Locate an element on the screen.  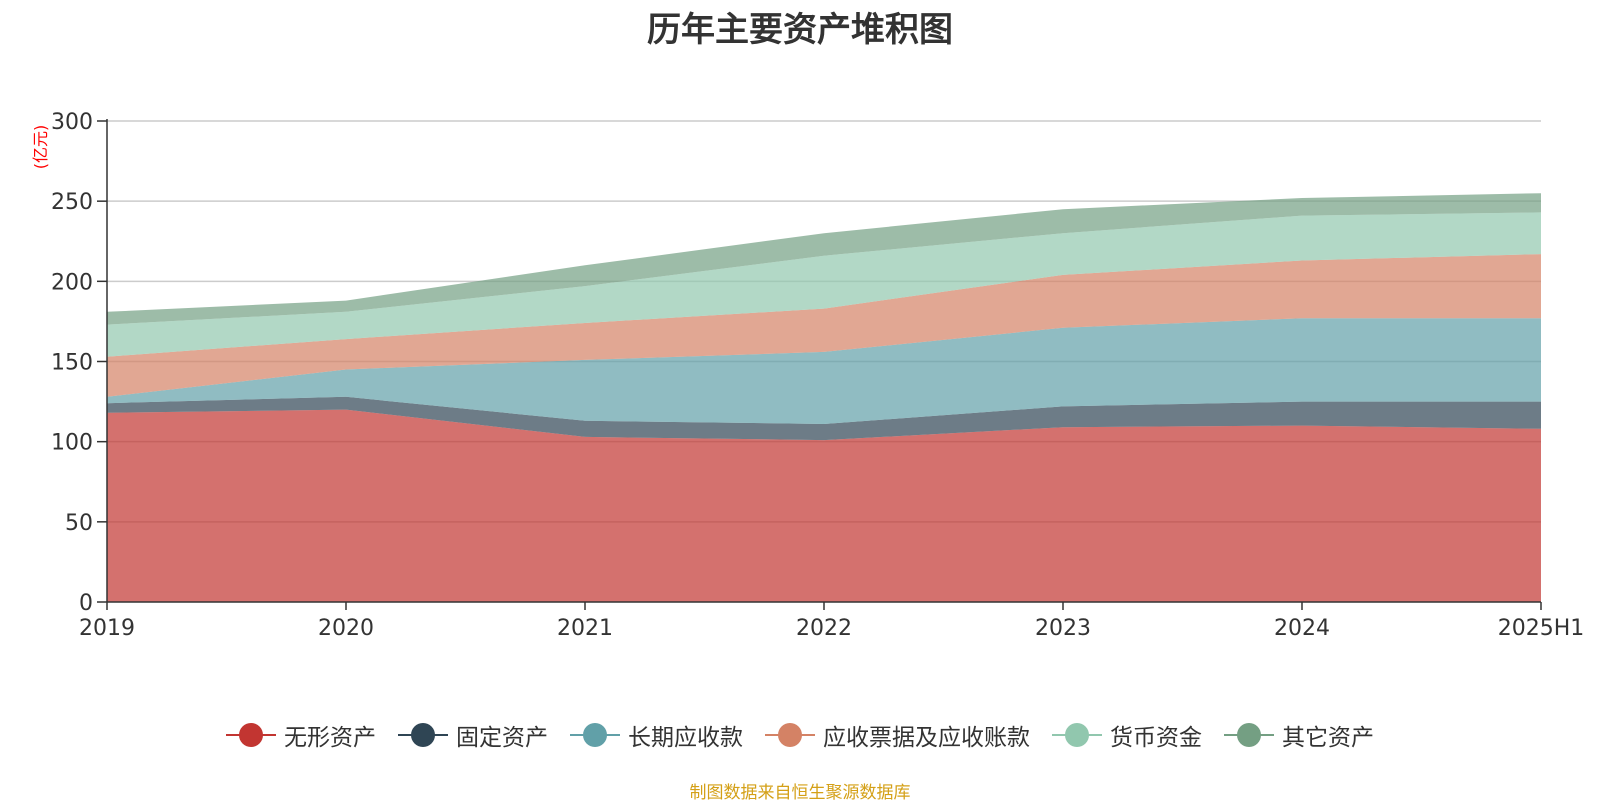
legend-item: 无形资产 is located at coordinates (301, 735).